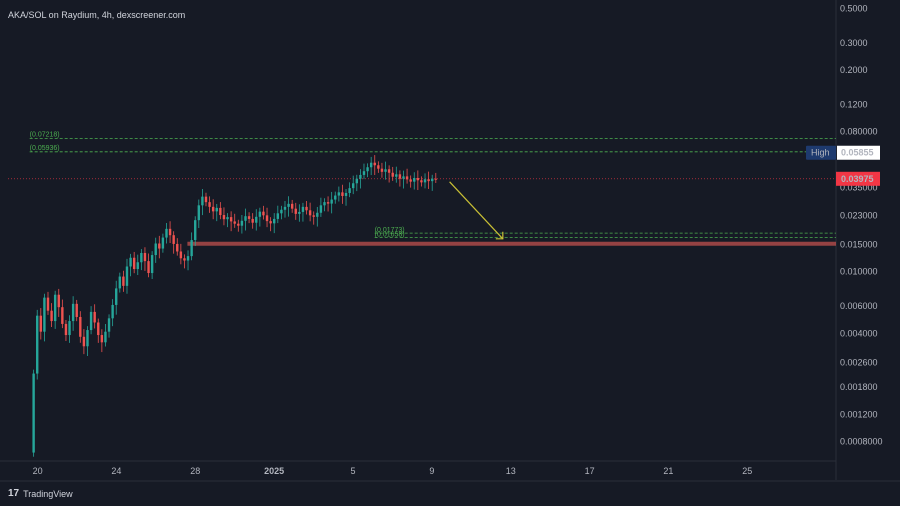 The height and width of the screenshot is (506, 900). What do you see at coordinates (857, 153) in the screenshot?
I see `high-value-label: 0.05855` at bounding box center [857, 153].